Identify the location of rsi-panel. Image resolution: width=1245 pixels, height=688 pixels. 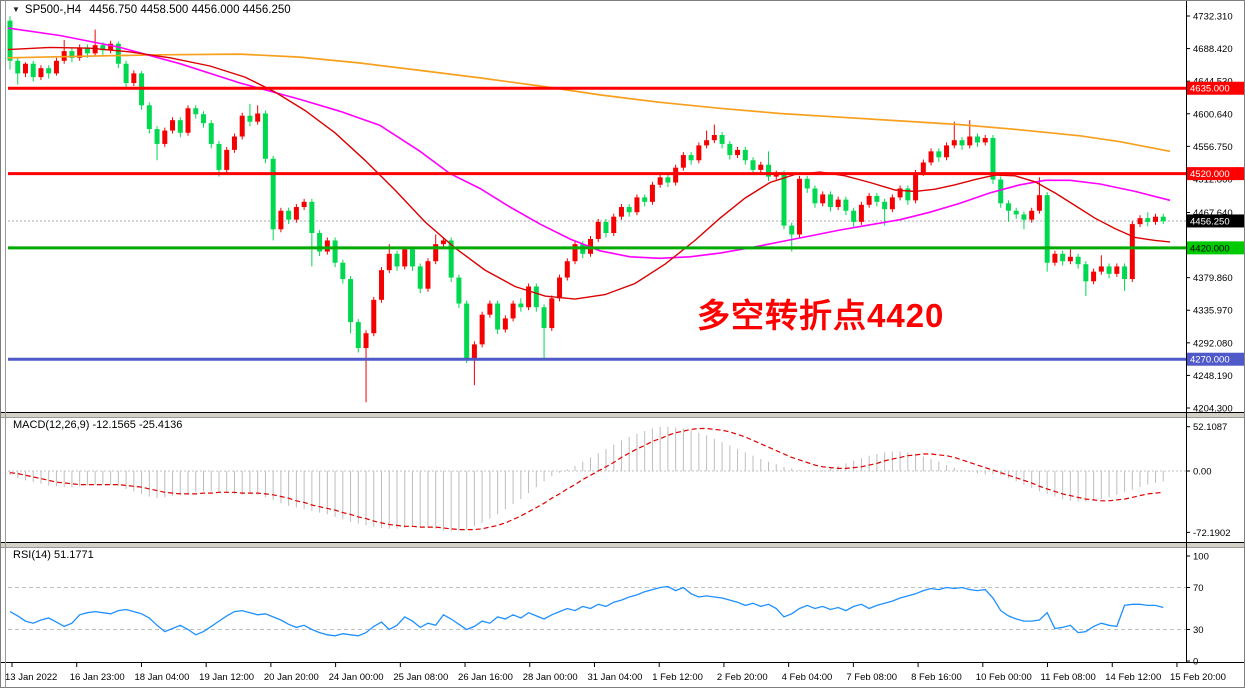
(597, 611).